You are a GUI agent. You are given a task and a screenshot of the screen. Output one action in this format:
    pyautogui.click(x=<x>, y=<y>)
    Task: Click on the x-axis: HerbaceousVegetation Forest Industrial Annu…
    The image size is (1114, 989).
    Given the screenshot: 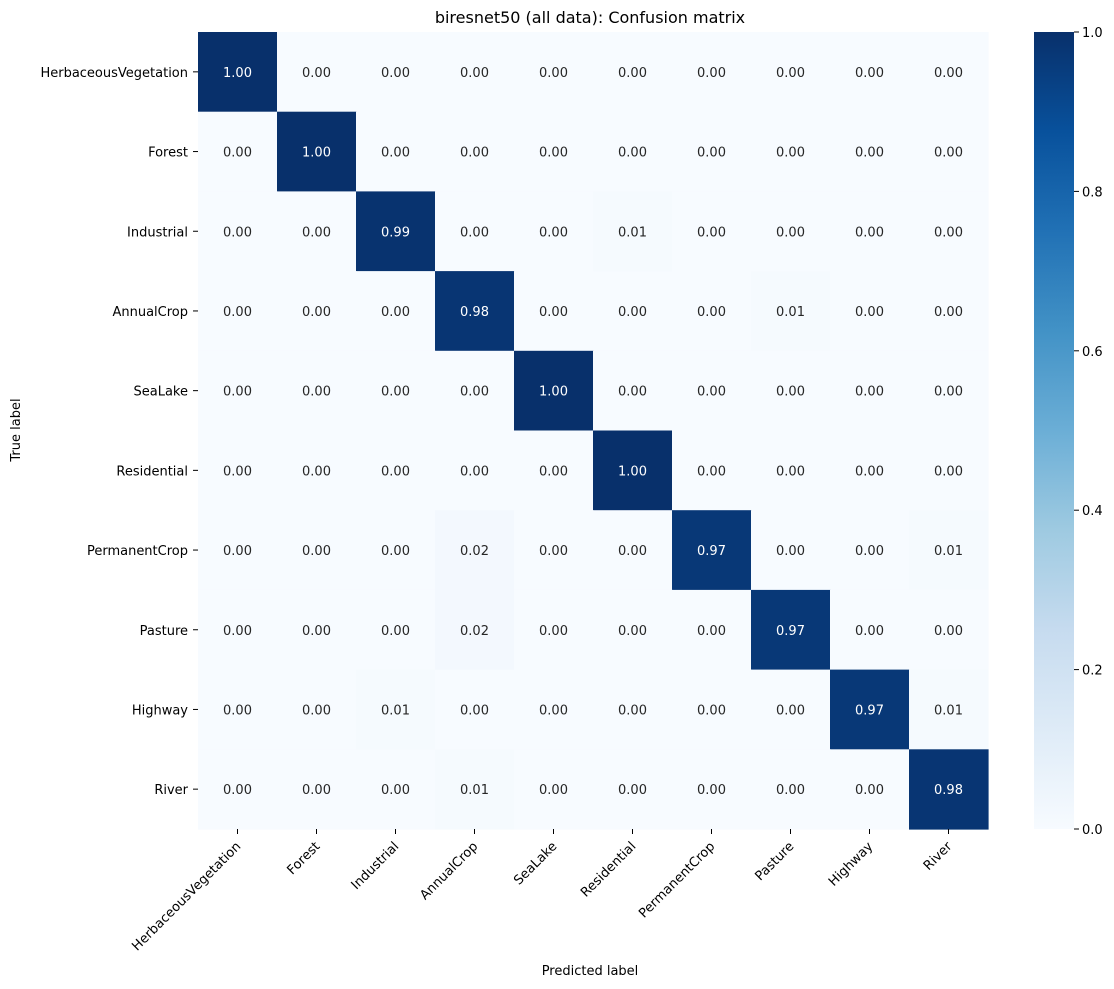 What is the action you would take?
    pyautogui.click(x=542, y=891)
    